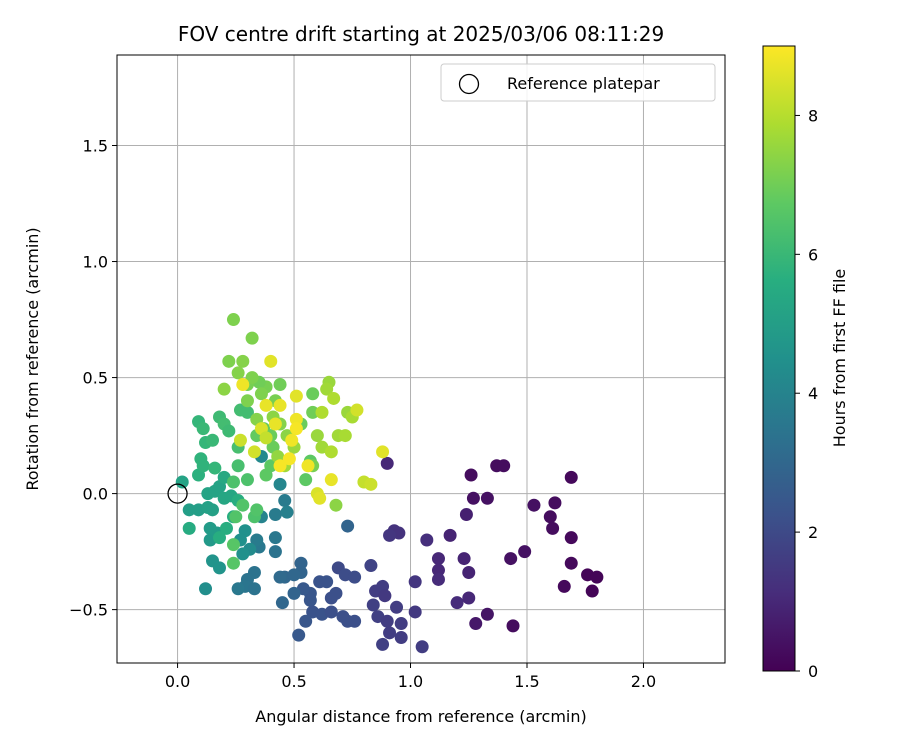  I want to click on y-axis-label: Rotation from reference (arcmin), so click(32, 358).